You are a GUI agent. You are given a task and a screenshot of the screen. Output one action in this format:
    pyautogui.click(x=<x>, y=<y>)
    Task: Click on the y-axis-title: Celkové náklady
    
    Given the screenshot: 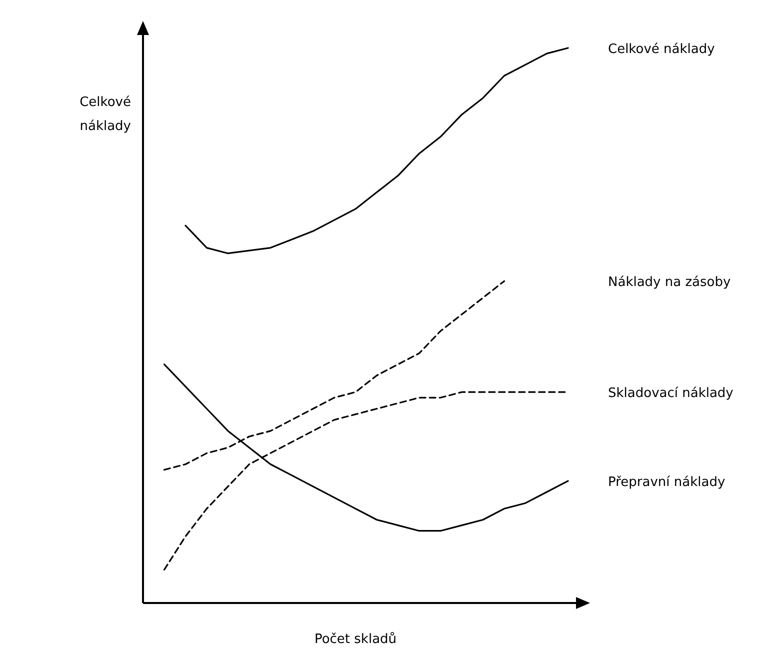 What is the action you would take?
    pyautogui.click(x=106, y=114)
    